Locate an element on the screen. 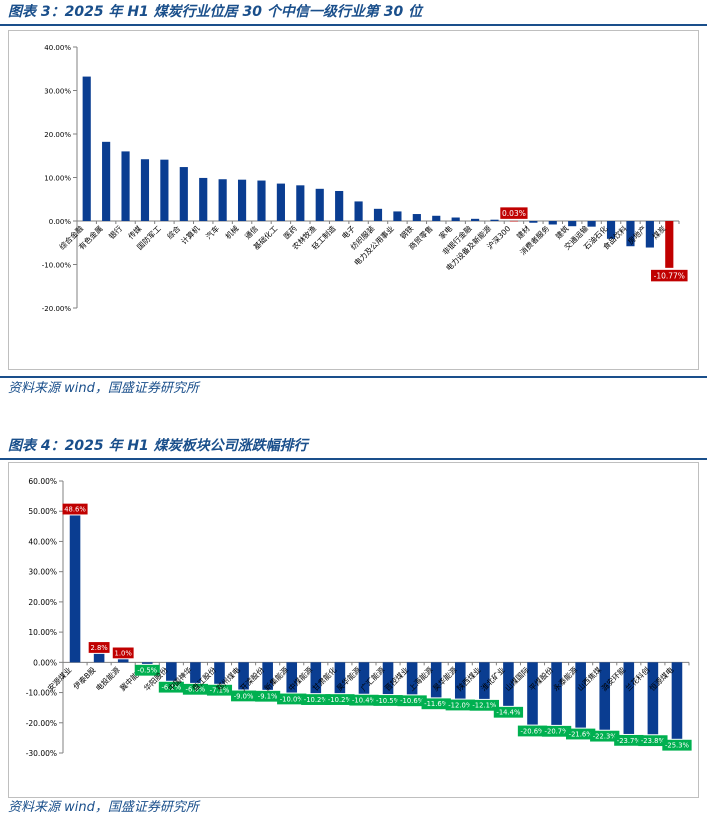 The image size is (707, 816). y-tick-label: -20.00% is located at coordinates (57, 309).